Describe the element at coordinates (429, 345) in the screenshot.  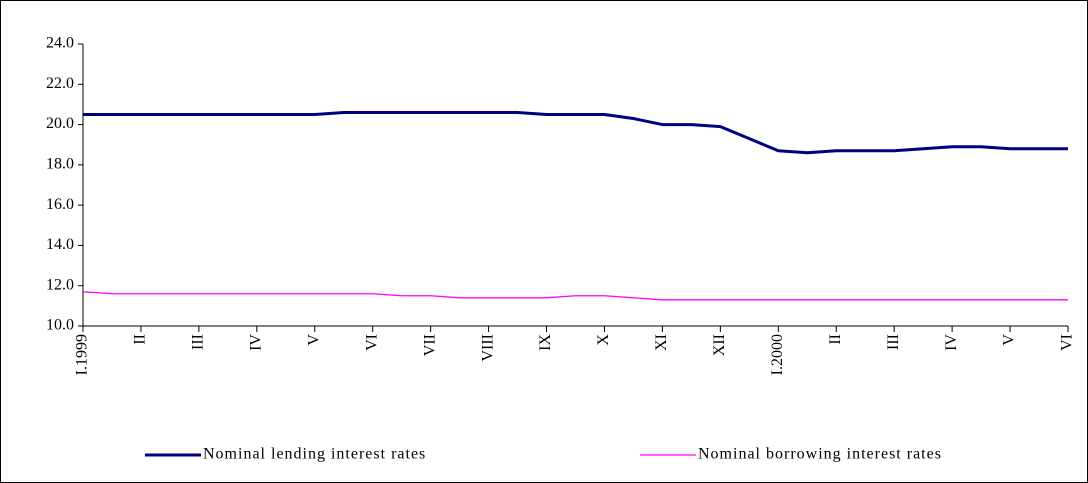
I see `x-tick-label: VII` at that location.